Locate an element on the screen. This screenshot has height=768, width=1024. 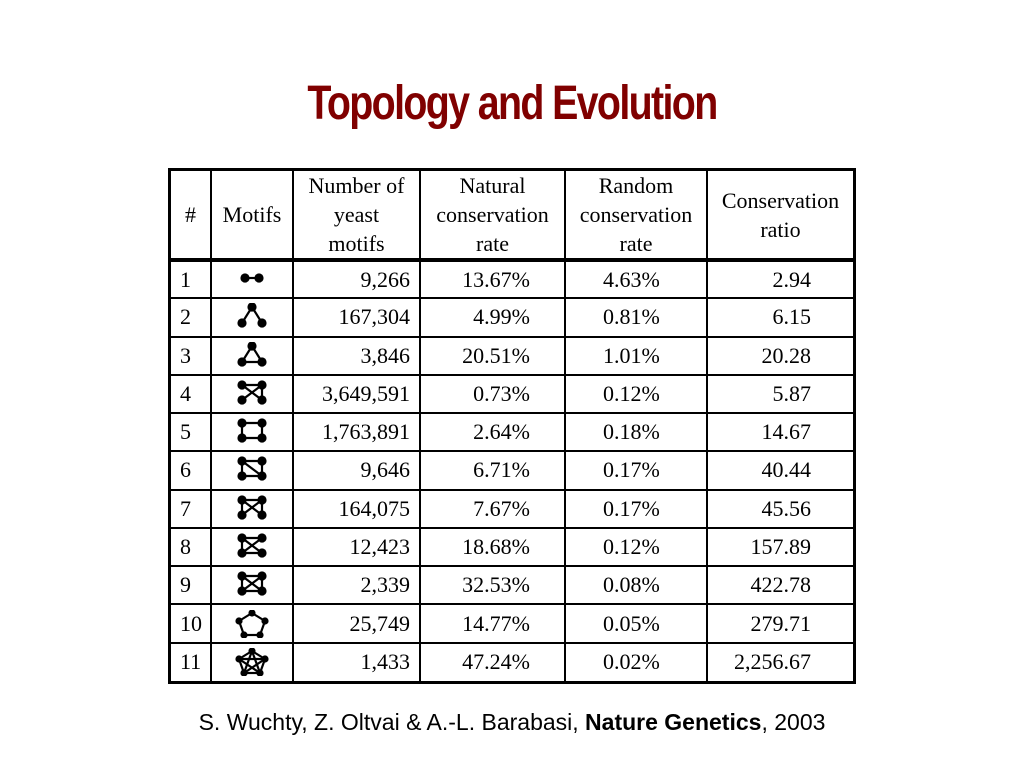
row-natural-rate: 13.67% is located at coordinates (492, 279).